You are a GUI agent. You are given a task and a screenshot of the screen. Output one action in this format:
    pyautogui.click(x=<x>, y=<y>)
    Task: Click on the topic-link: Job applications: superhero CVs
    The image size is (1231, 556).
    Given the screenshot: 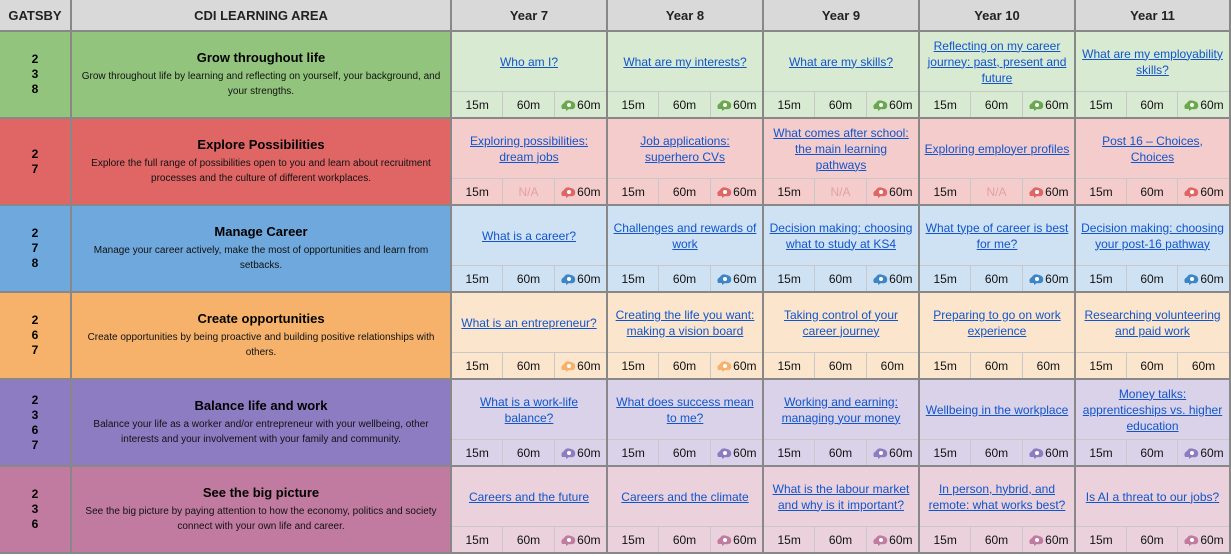 What is the action you would take?
    pyautogui.click(x=685, y=148)
    